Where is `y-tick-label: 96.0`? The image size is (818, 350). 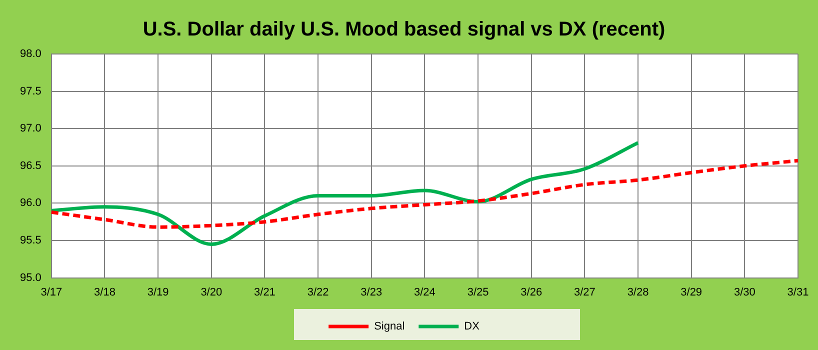
y-tick-label: 96.0 is located at coordinates (31, 203).